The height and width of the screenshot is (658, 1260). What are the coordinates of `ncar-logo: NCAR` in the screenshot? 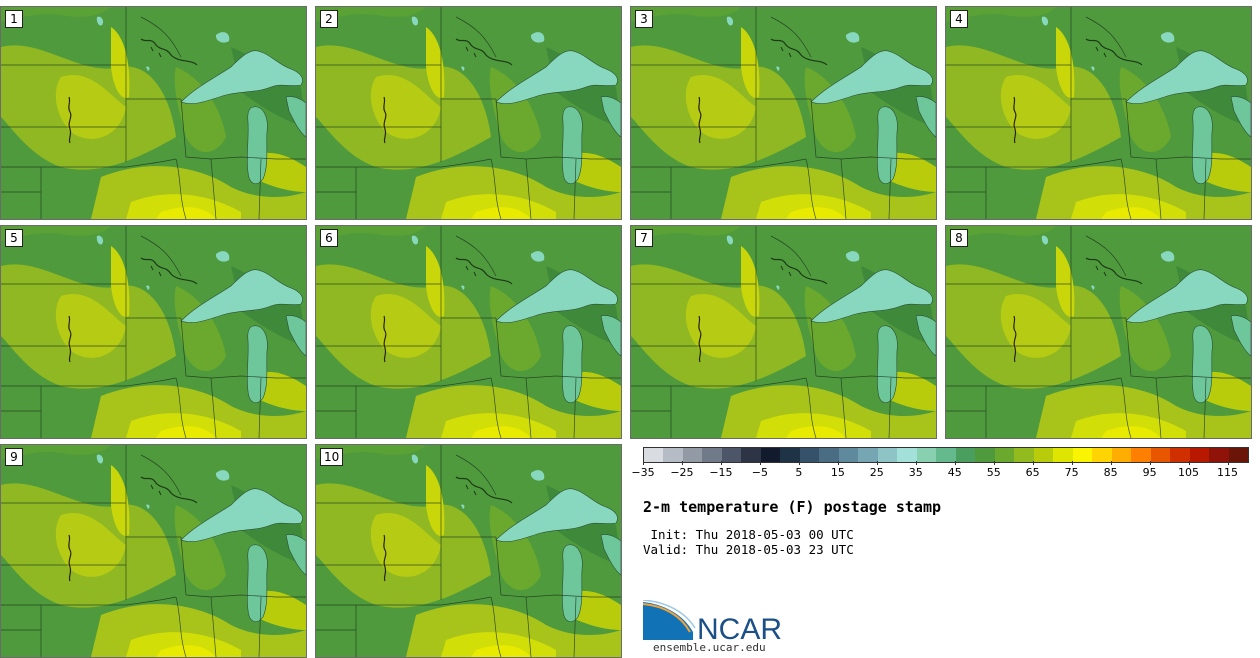 It's located at (718, 622).